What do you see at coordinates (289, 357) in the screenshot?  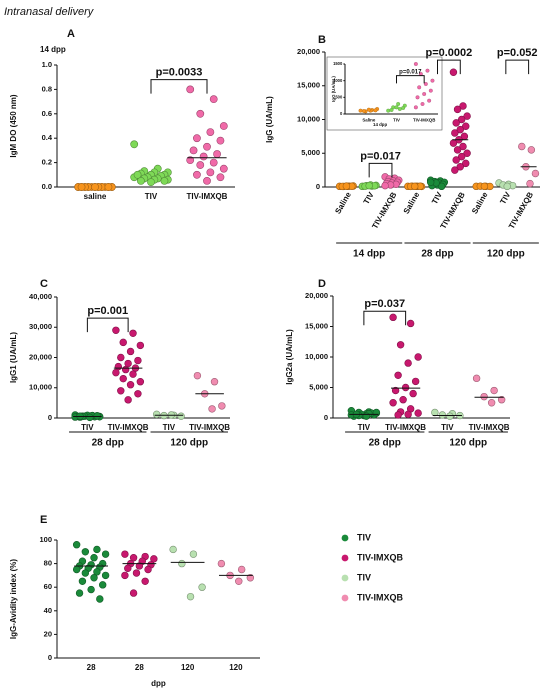 I see `y-axis-label: IgG2a (UA/mL)` at bounding box center [289, 357].